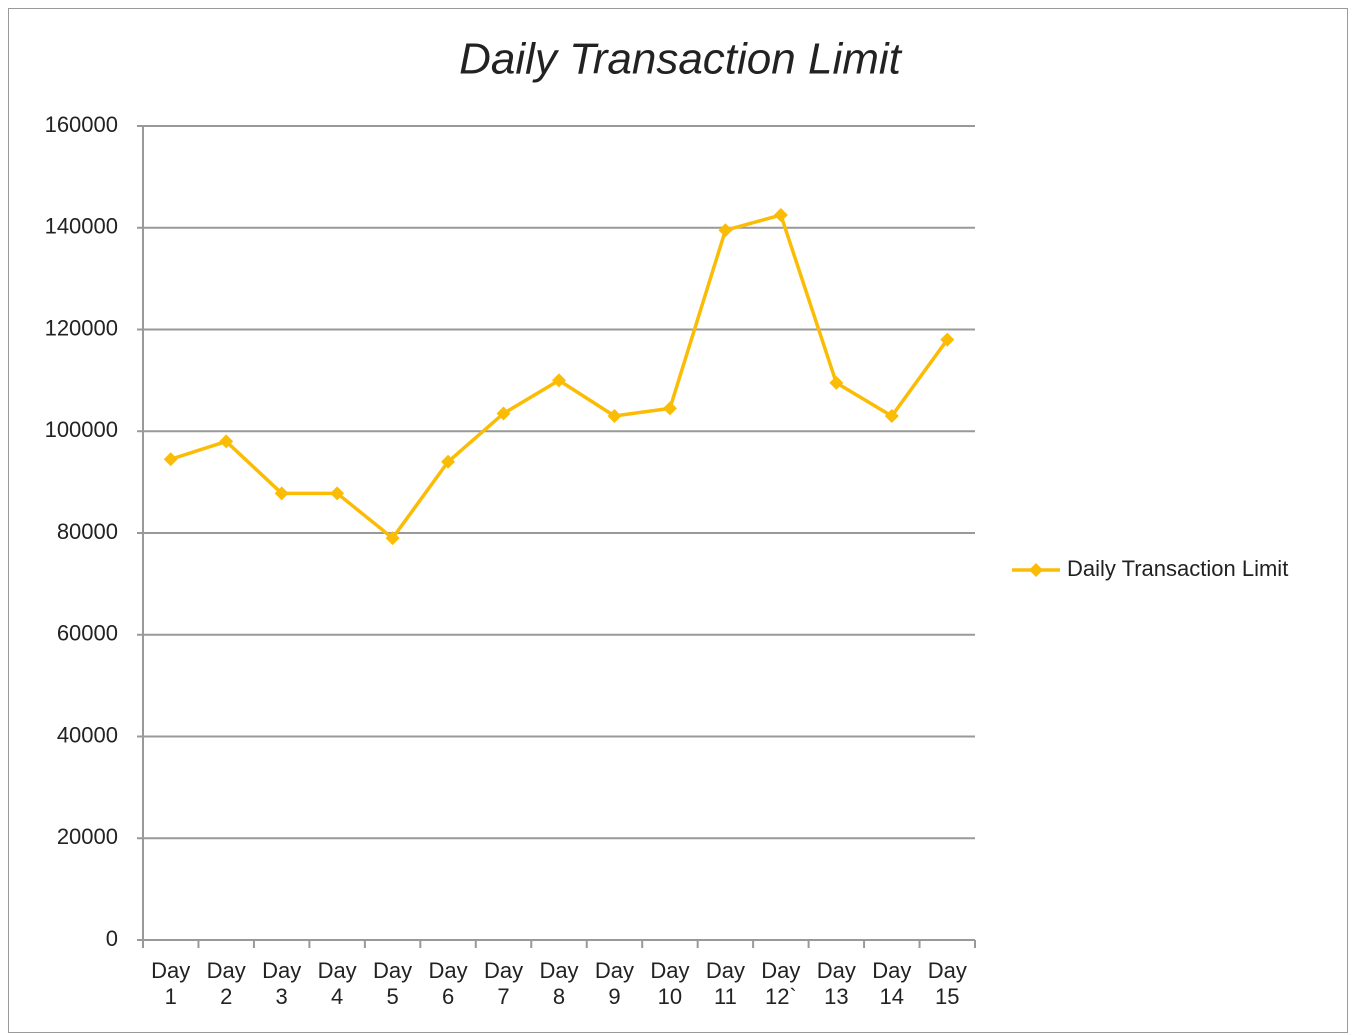 The width and height of the screenshot is (1357, 1035). Describe the element at coordinates (1036, 570) in the screenshot. I see `legend-marker` at that location.